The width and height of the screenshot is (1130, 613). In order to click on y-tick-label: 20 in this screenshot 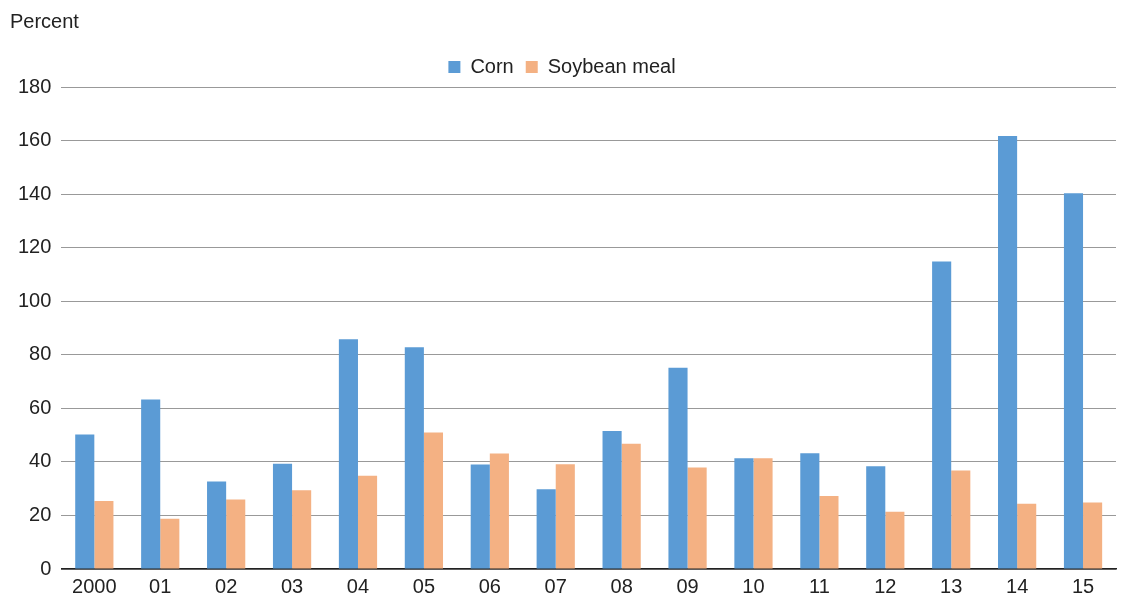, I will do `click(40, 513)`.